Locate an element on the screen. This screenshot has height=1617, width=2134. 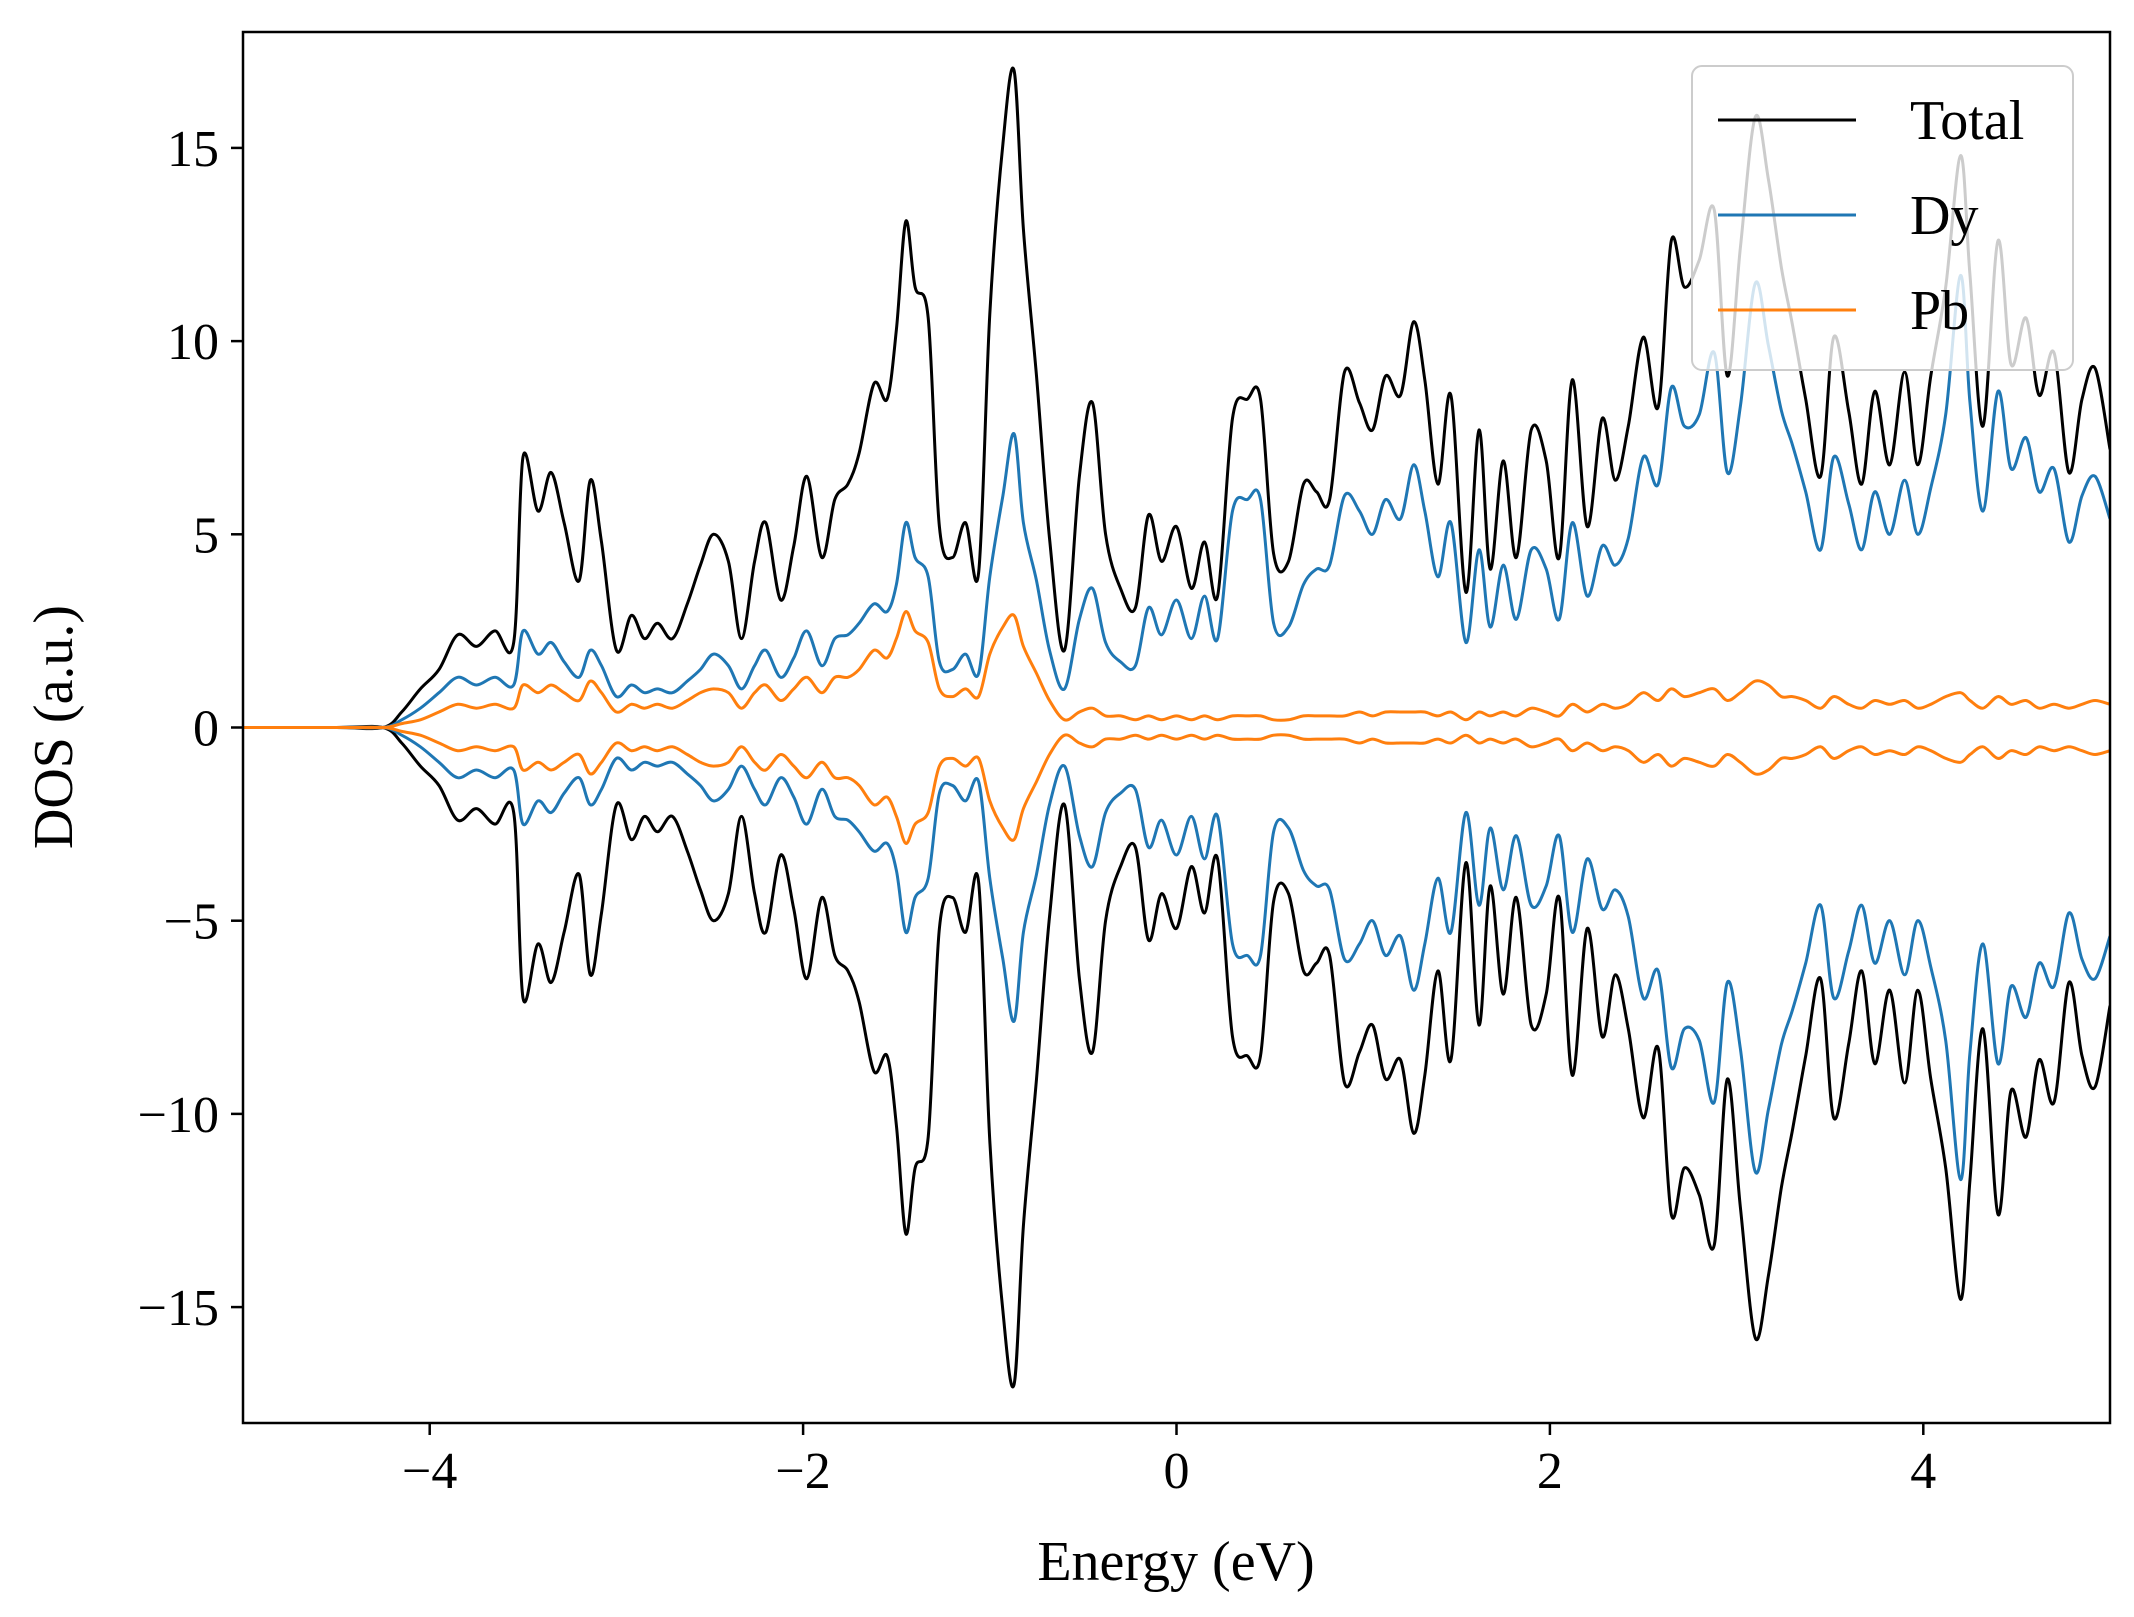
y-tick-label: 10 is located at coordinates (193, 342).